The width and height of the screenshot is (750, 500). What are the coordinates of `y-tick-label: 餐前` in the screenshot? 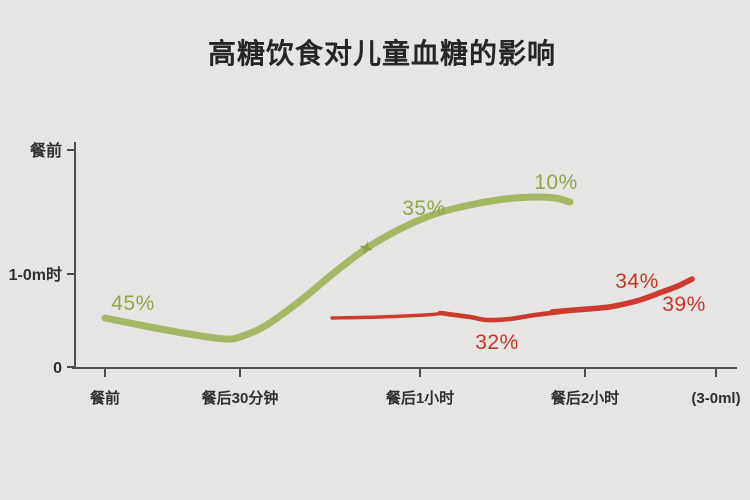 It's located at (45, 150).